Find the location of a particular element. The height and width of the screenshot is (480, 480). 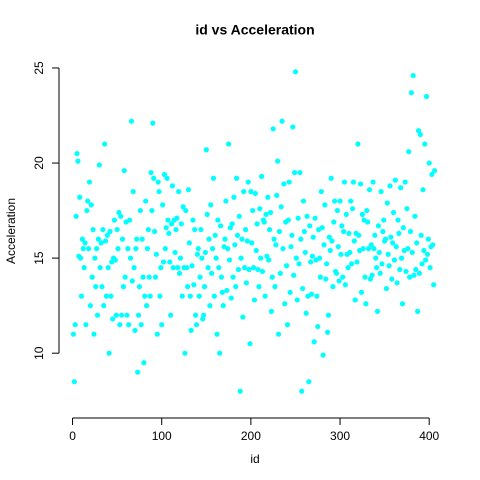

x-tick-label: 300 is located at coordinates (340, 436).